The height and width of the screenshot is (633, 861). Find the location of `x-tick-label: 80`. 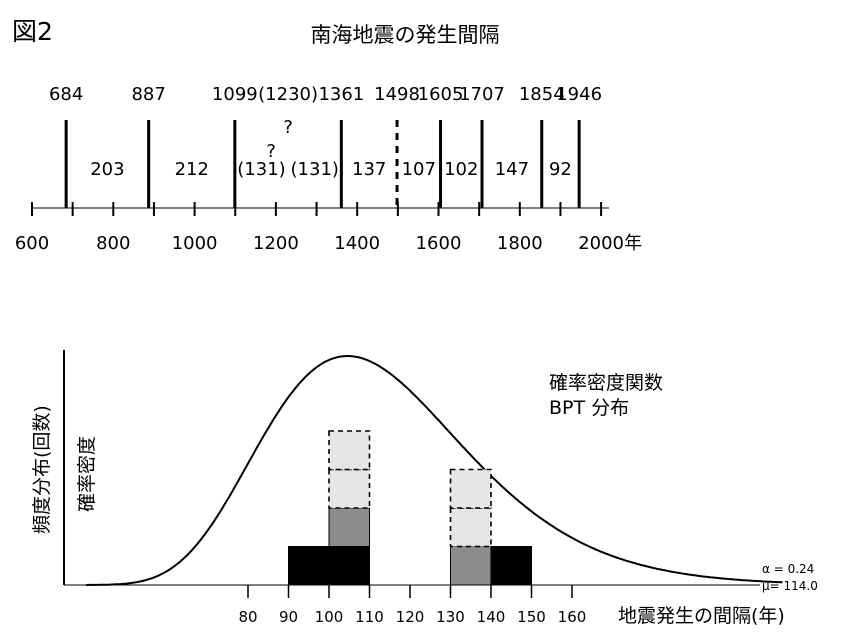

x-tick-label: 80 is located at coordinates (247, 617).